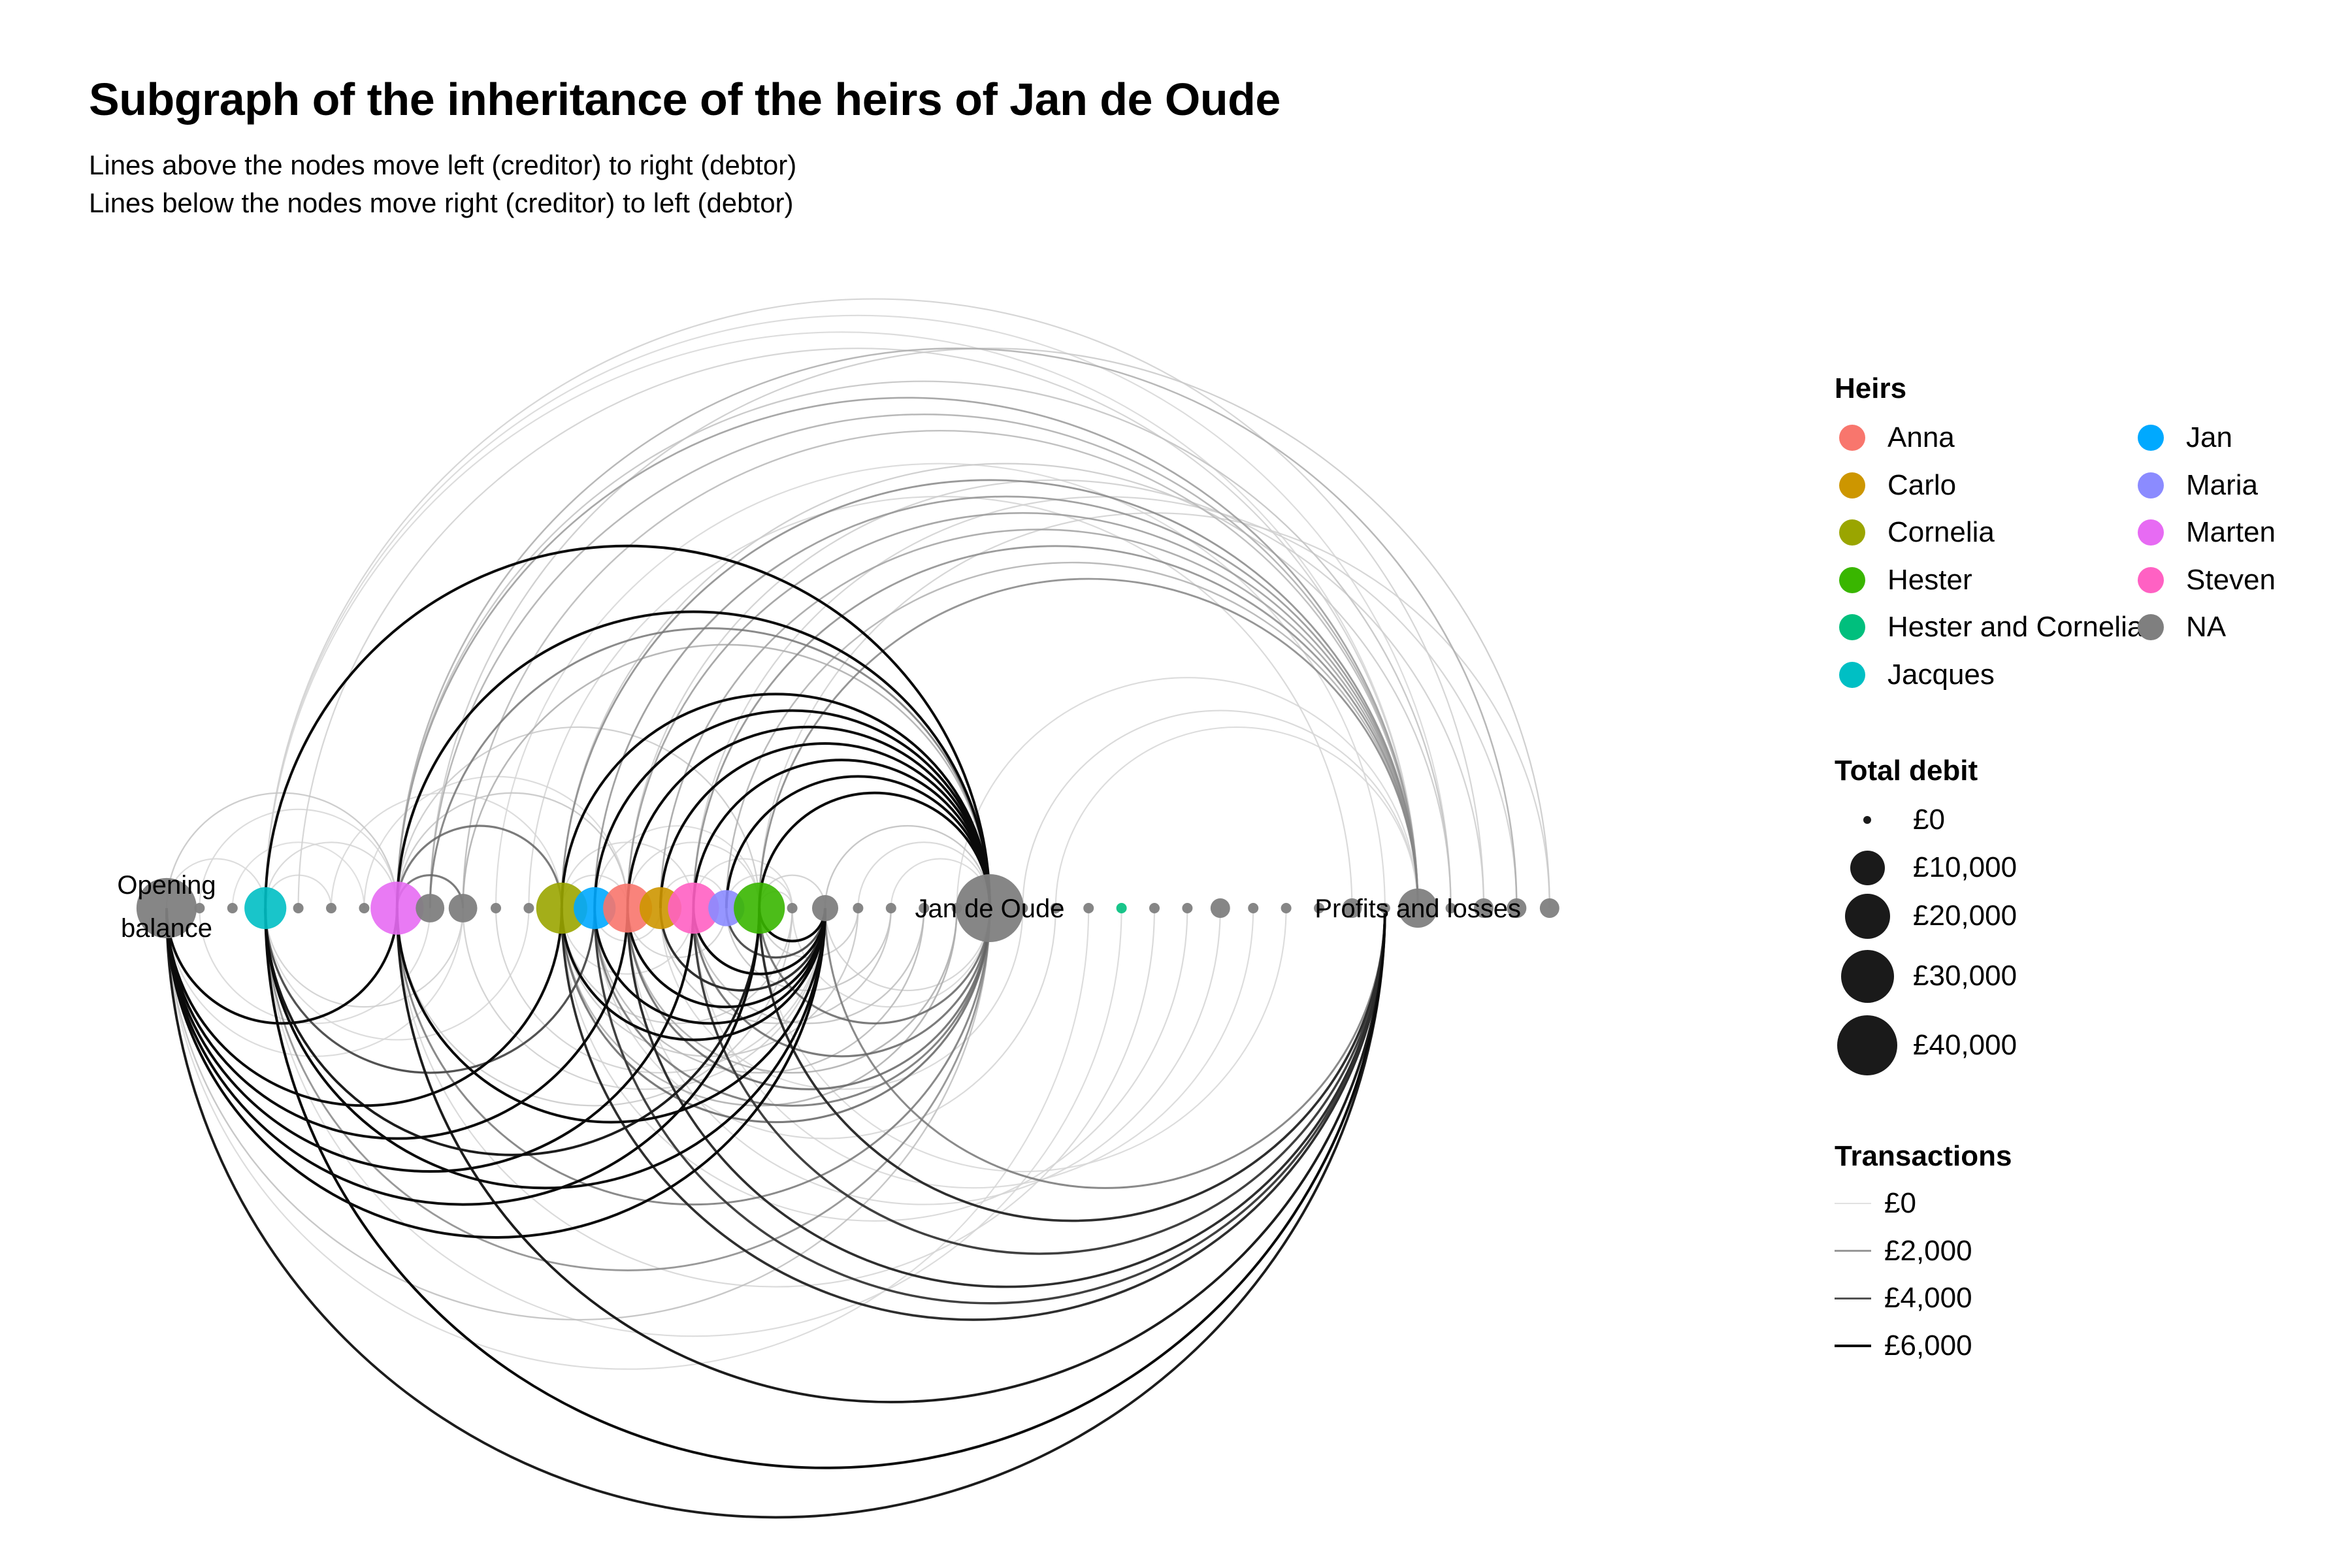 This screenshot has width=2352, height=1568. What do you see at coordinates (2198, 485) in the screenshot?
I see `heir-legend-item: Maria` at bounding box center [2198, 485].